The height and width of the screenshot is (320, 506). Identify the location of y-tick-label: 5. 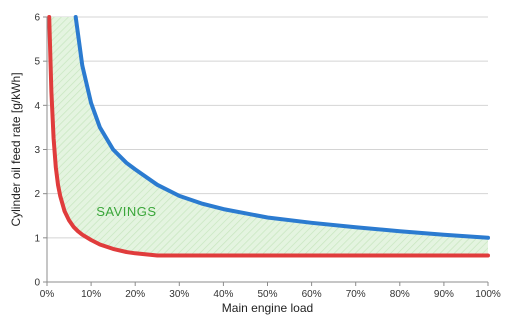
(37, 62).